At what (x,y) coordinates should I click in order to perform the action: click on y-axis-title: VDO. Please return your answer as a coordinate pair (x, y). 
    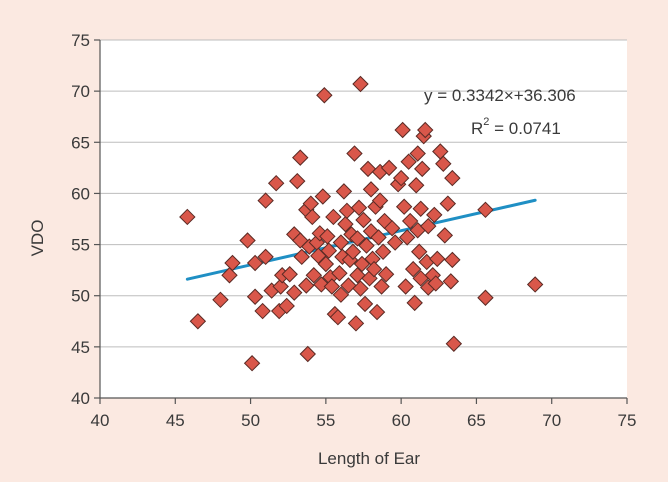
    Looking at the image, I should click on (37, 238).